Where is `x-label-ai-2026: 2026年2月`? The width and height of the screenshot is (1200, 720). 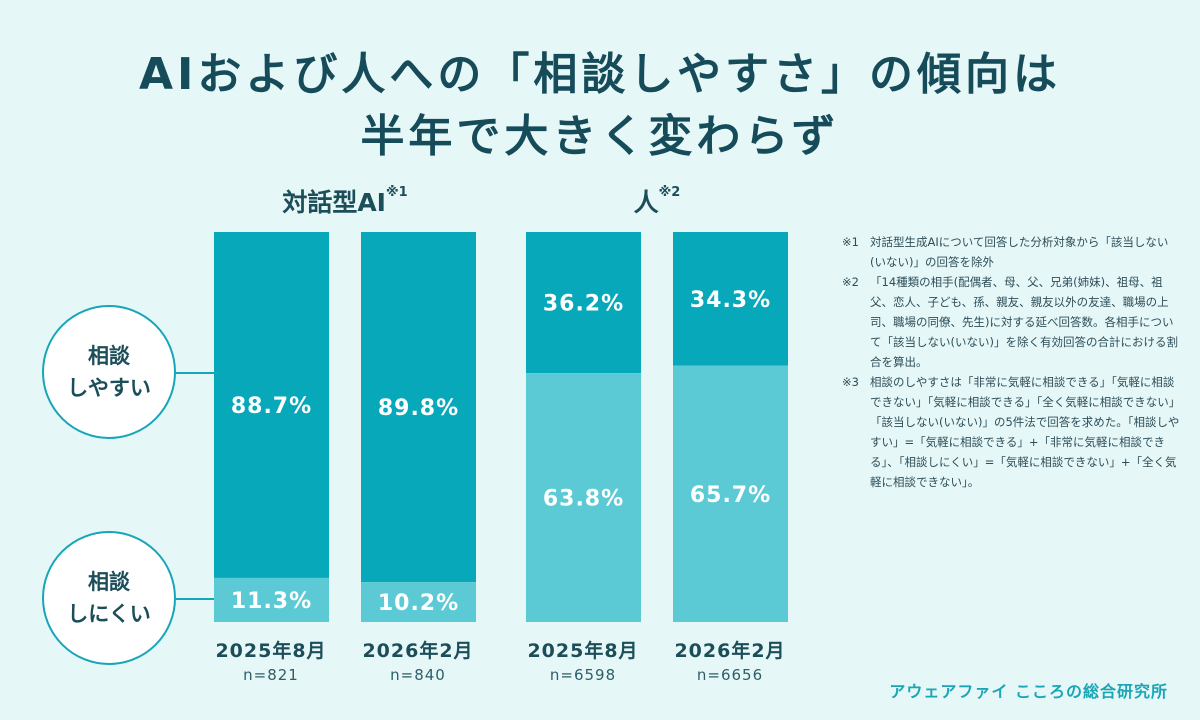
x-label-ai-2026: 2026年2月 is located at coordinates (418, 651).